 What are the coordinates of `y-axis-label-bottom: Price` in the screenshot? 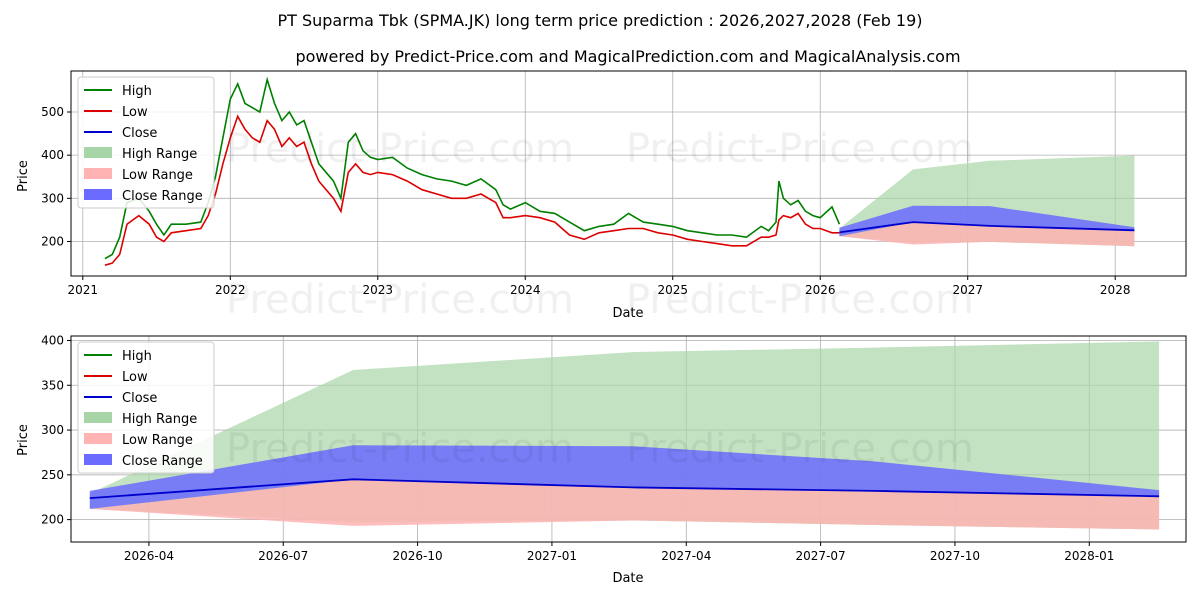 It's located at (23, 440).